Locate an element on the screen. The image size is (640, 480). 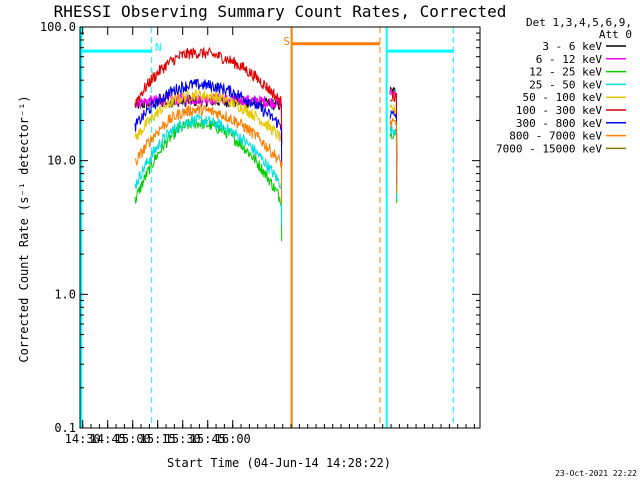
x-tick-label-2: 15:00 is located at coordinates (133, 439).